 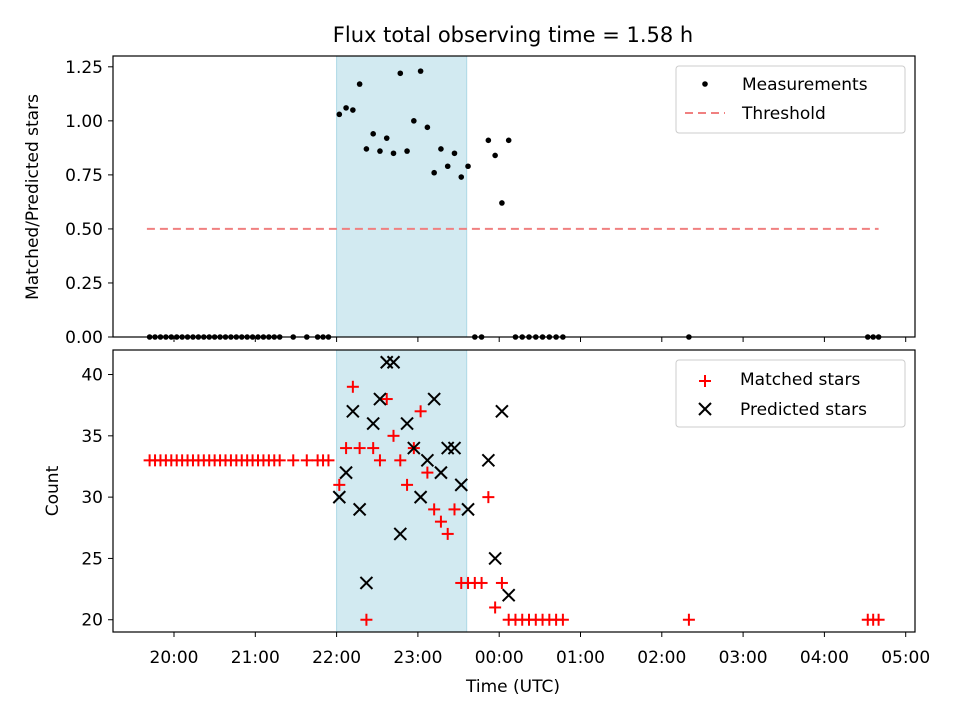 What do you see at coordinates (805, 85) in the screenshot?
I see `legend-measurements-label: Measurements` at bounding box center [805, 85].